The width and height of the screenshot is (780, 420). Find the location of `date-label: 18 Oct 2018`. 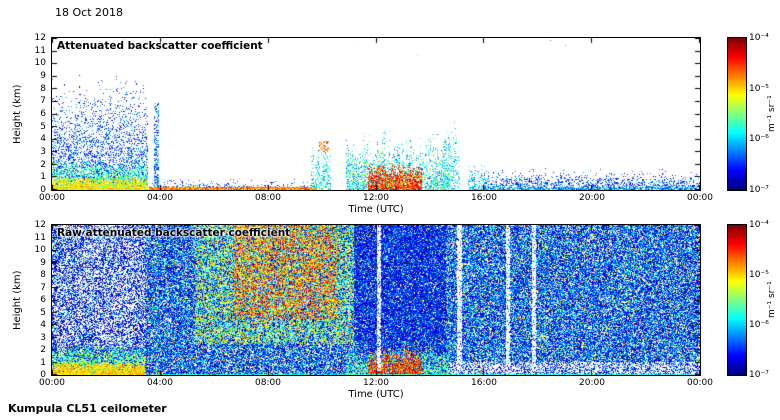

date-label: 18 Oct 2018 is located at coordinates (89, 12).